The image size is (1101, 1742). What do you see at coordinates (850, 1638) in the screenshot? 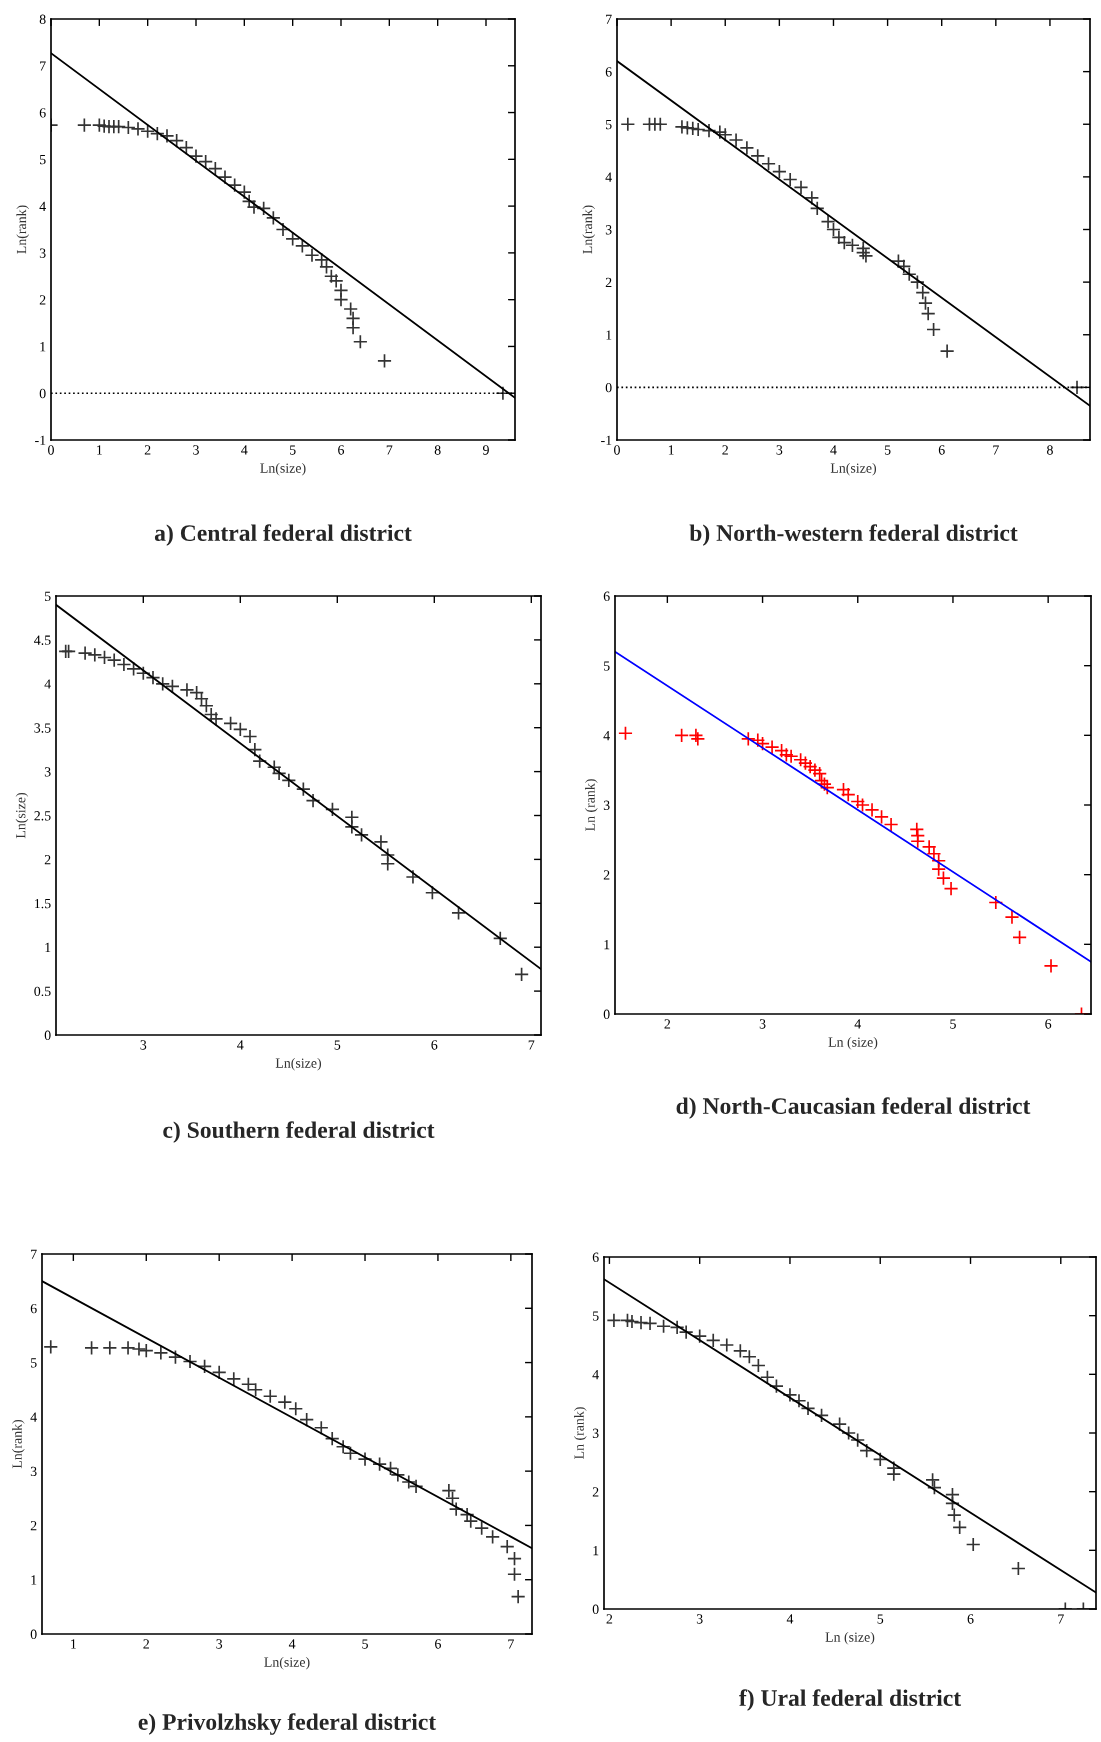
I see `x-axis-title: Ln (size)` at bounding box center [850, 1638].